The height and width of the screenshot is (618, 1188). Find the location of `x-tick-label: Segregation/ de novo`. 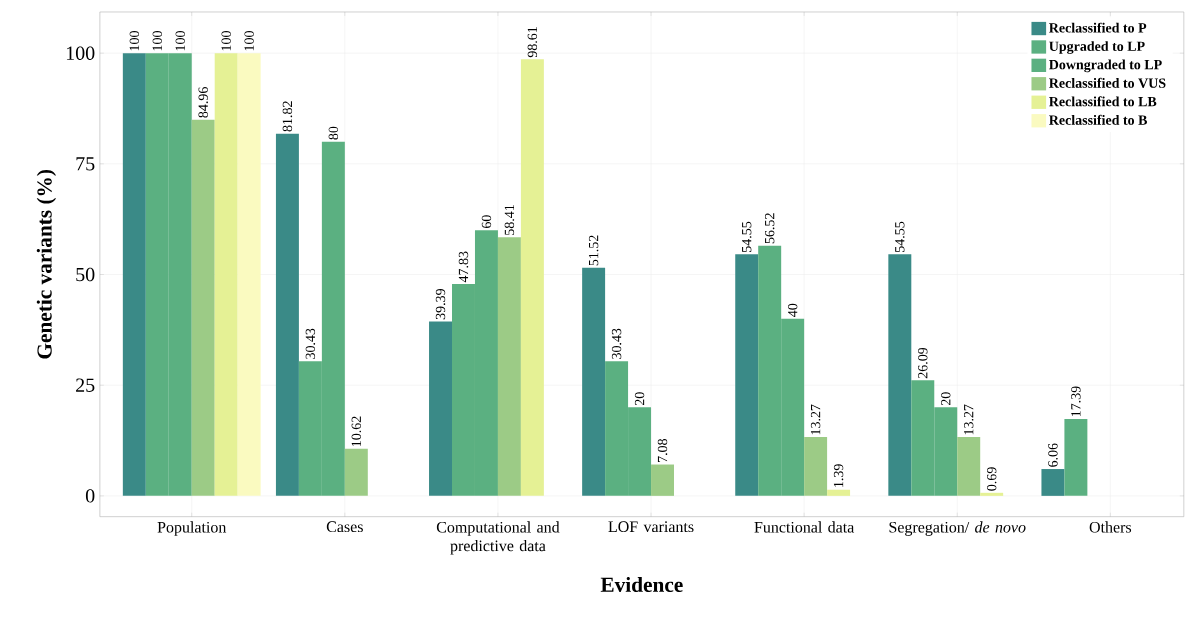

x-tick-label: Segregation/ de novo is located at coordinates (957, 528).